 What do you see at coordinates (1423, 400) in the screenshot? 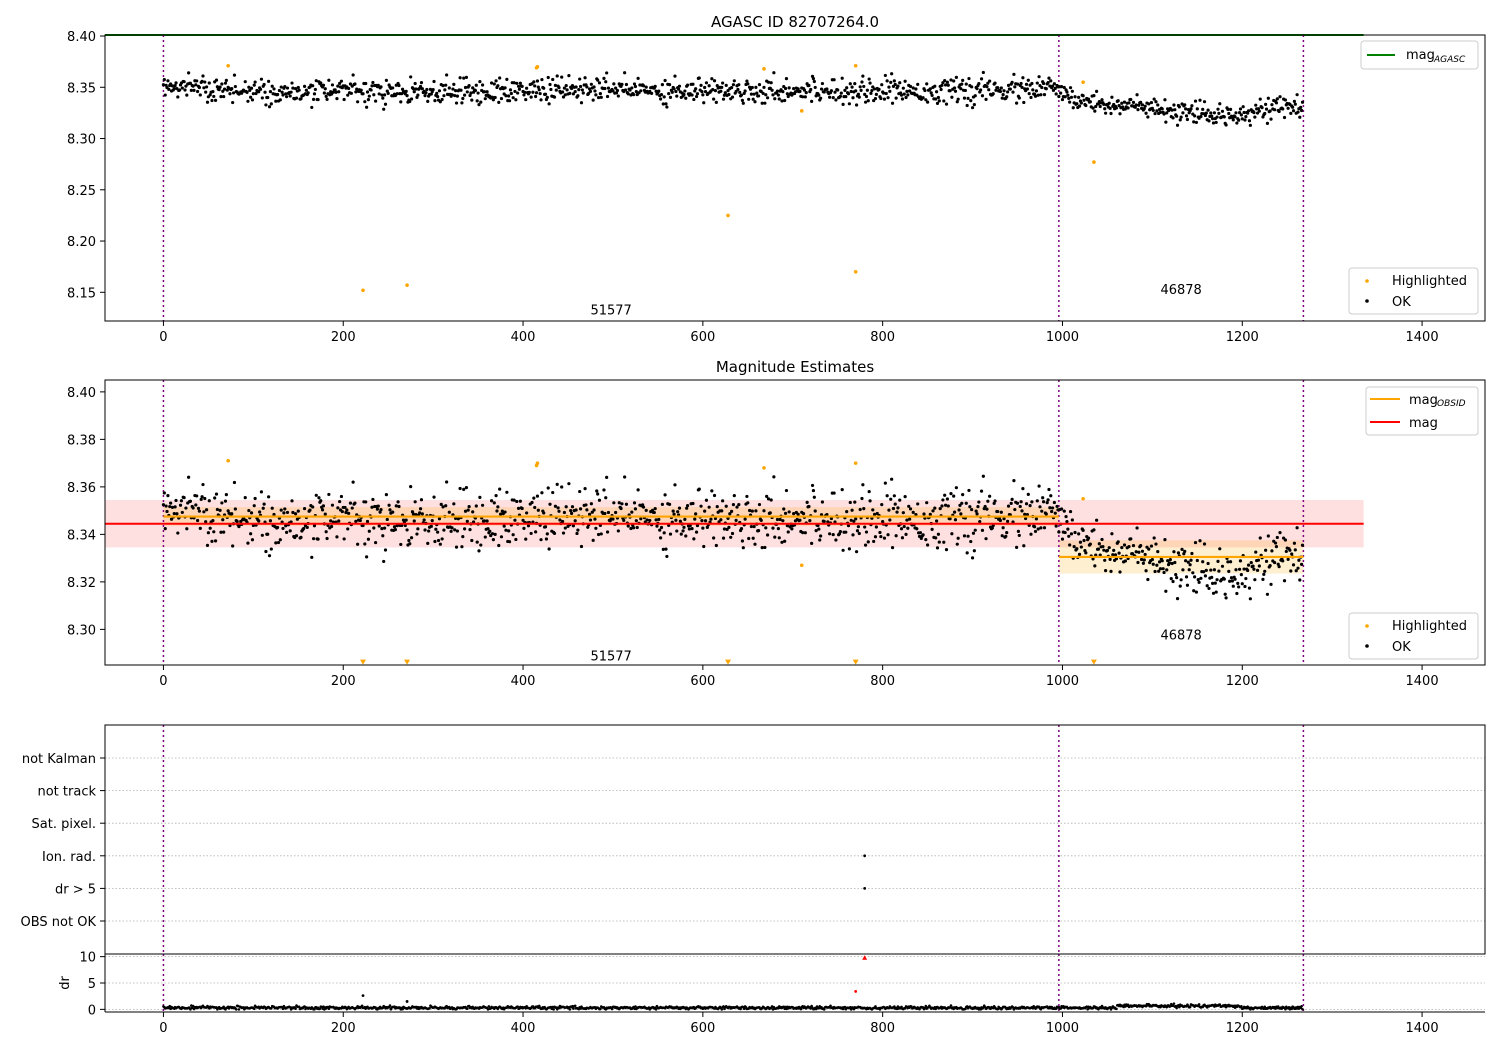
I see `panel2-legend-mag-obsid-label: mag` at bounding box center [1423, 400].